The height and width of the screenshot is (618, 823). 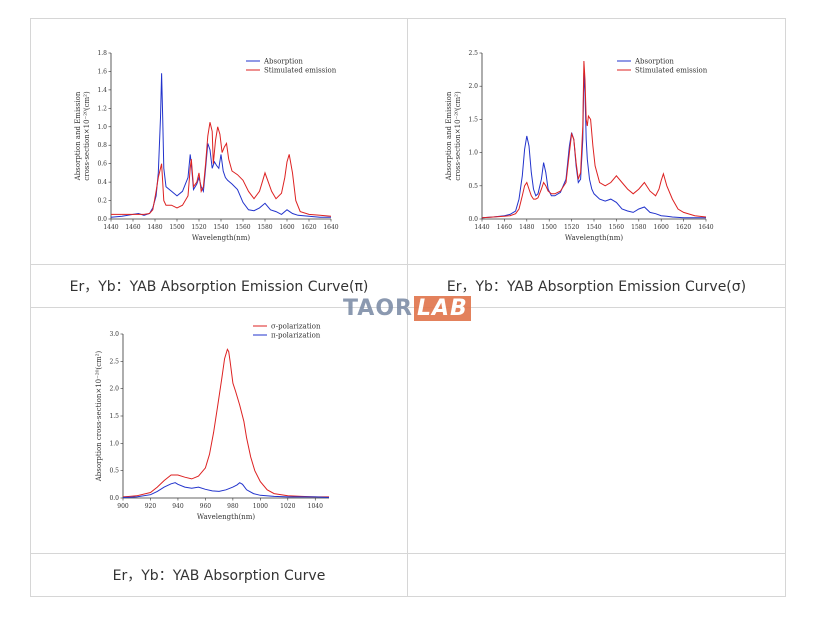 What do you see at coordinates (114, 334) in the screenshot?
I see `y-tick-label: 3.0` at bounding box center [114, 334].